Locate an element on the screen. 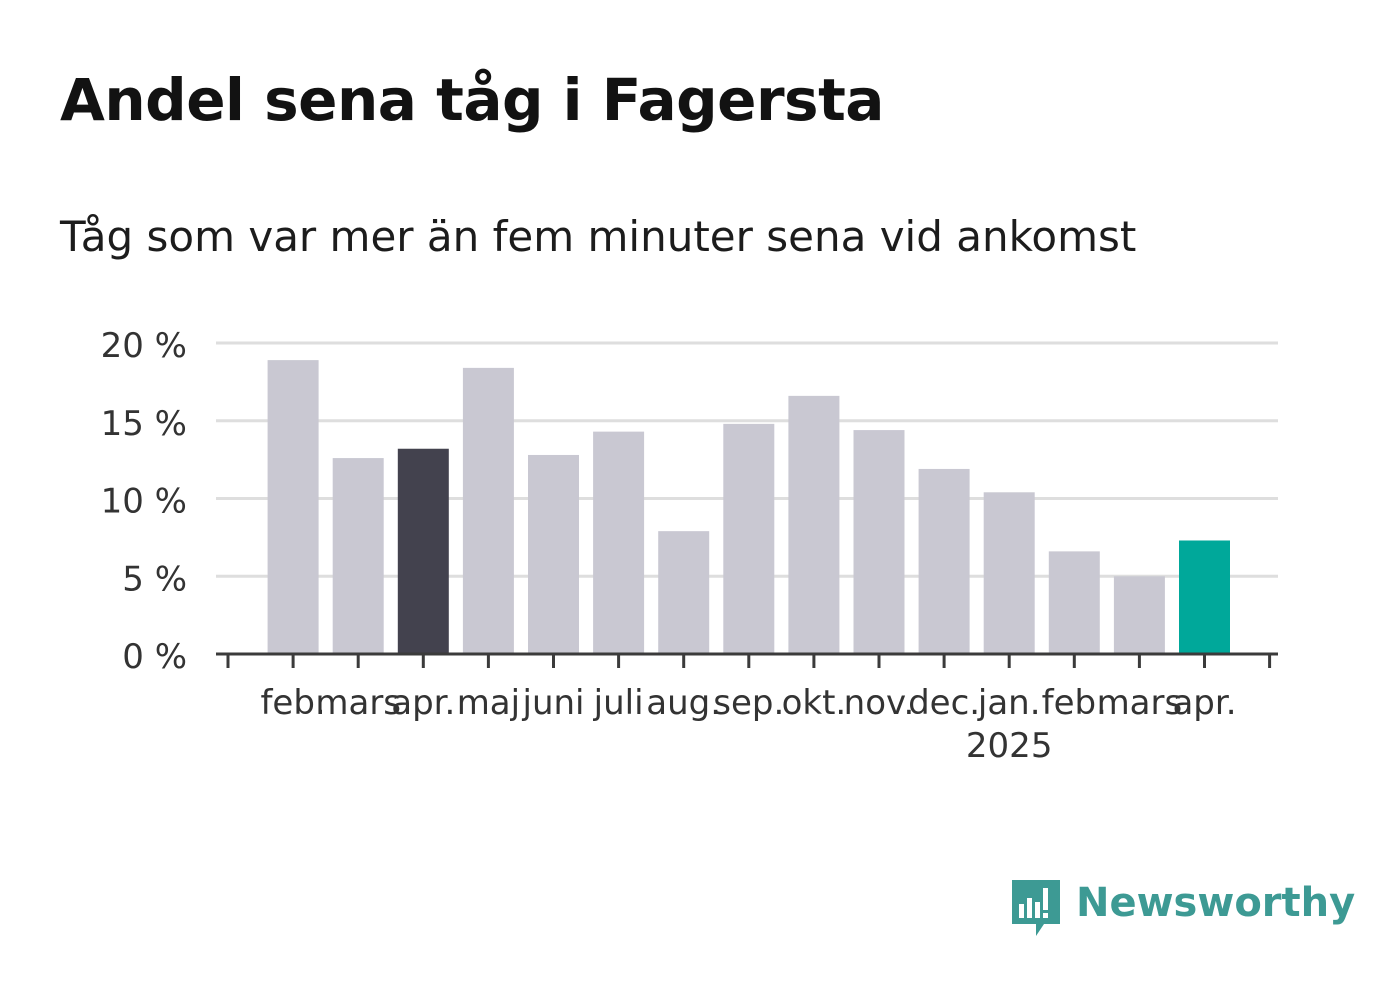  x-tick-label: maj is located at coordinates (488, 703).